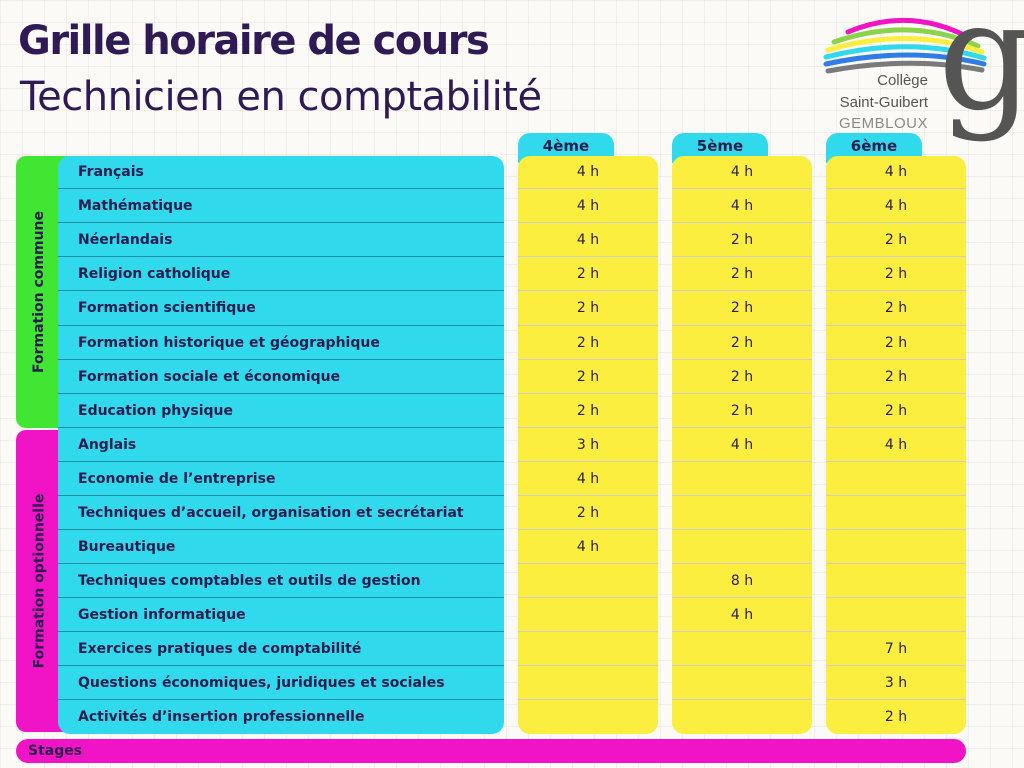 The height and width of the screenshot is (768, 1024). Describe the element at coordinates (39, 292) in the screenshot. I see `group-label-commune: Formation commune` at that location.